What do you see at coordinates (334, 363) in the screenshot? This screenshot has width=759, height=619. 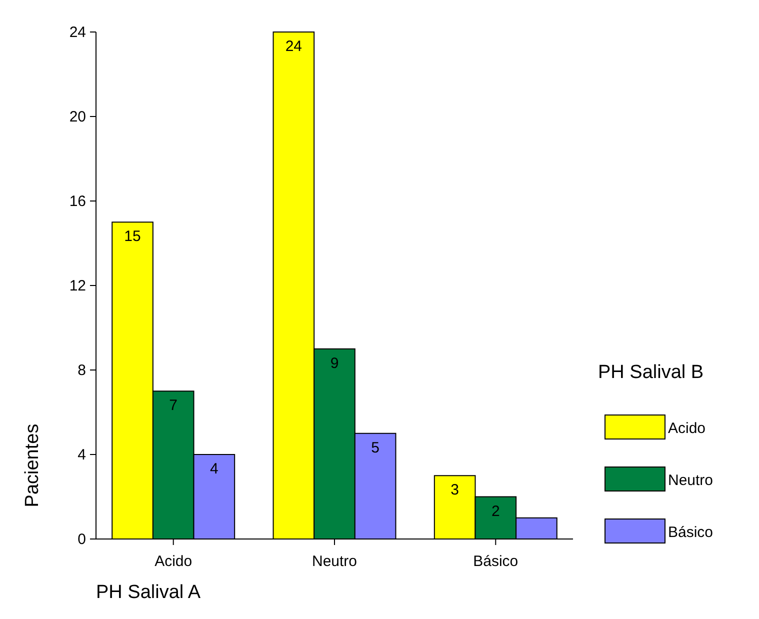 I see `data-label: 9` at bounding box center [334, 363].